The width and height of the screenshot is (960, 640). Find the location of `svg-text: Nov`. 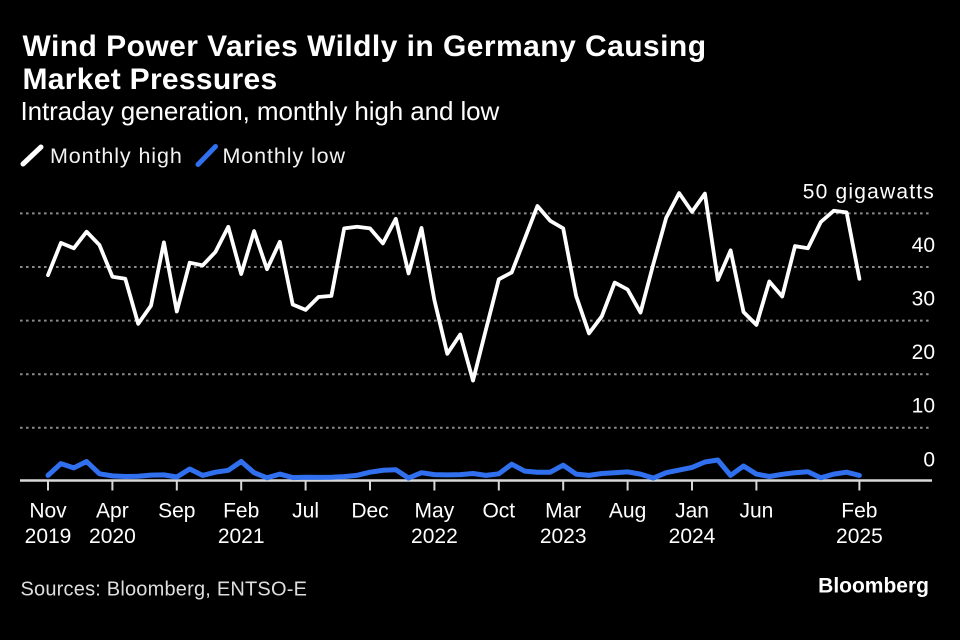

svg-text: Nov is located at coordinates (48, 511).